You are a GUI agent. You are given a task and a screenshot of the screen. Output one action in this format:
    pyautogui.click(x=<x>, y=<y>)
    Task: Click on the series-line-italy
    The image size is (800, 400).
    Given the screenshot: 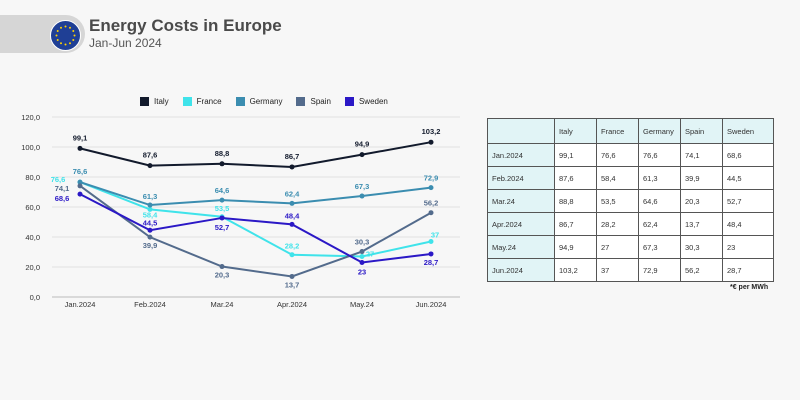 What is the action you would take?
    pyautogui.click(x=255, y=154)
    